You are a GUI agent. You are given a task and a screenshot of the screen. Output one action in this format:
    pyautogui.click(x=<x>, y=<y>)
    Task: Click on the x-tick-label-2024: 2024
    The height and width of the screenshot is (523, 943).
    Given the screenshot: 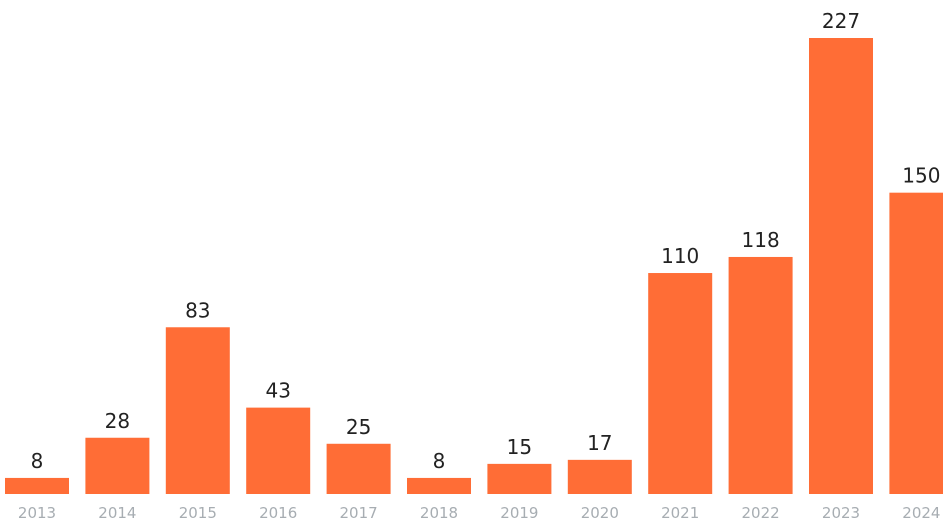 What is the action you would take?
    pyautogui.click(x=921, y=513)
    